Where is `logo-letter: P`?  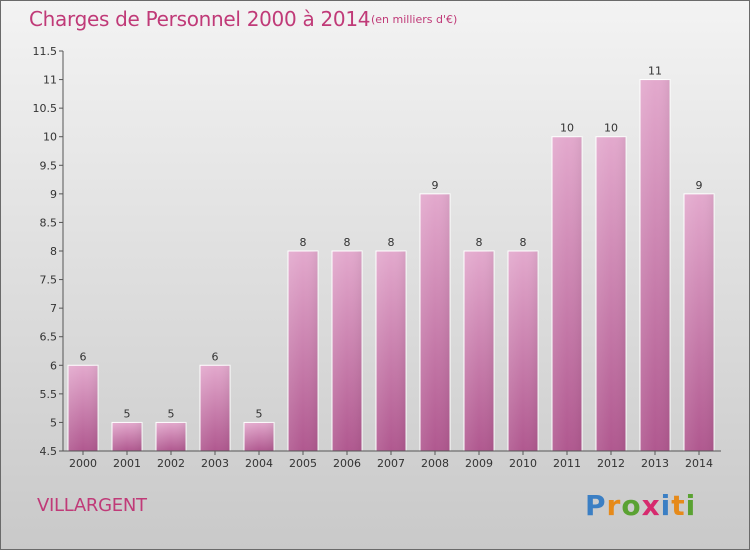
logo-letter: P is located at coordinates (596, 505).